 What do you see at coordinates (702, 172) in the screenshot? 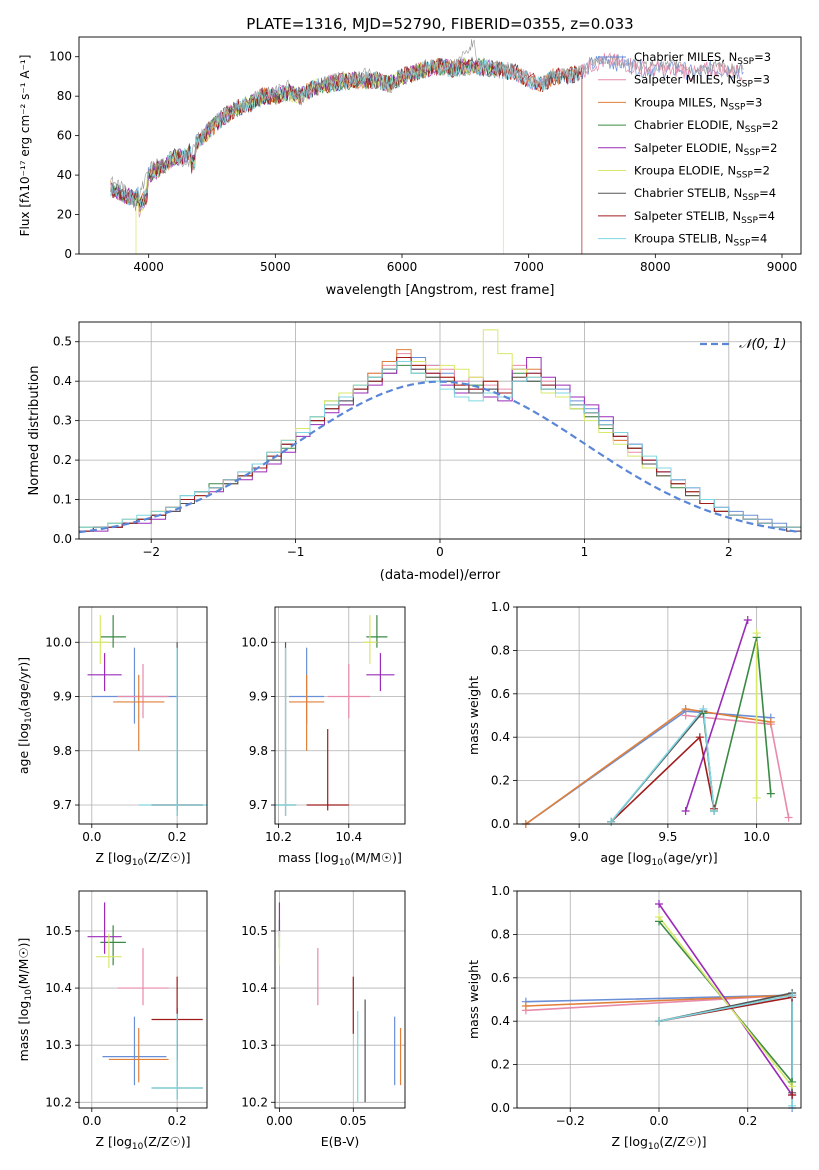
I see `legend-label: Kroupa ELODIE, NSSP=2` at bounding box center [702, 172].